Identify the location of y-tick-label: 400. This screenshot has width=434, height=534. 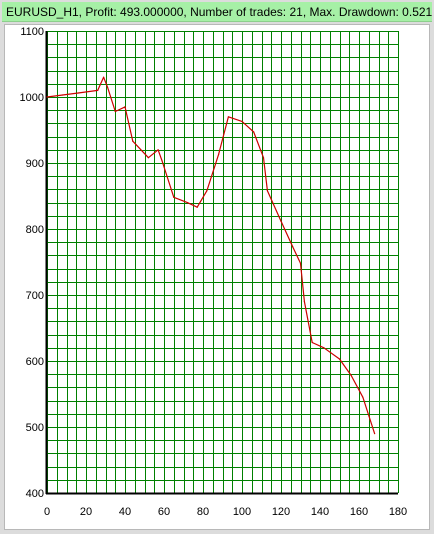
(35, 494).